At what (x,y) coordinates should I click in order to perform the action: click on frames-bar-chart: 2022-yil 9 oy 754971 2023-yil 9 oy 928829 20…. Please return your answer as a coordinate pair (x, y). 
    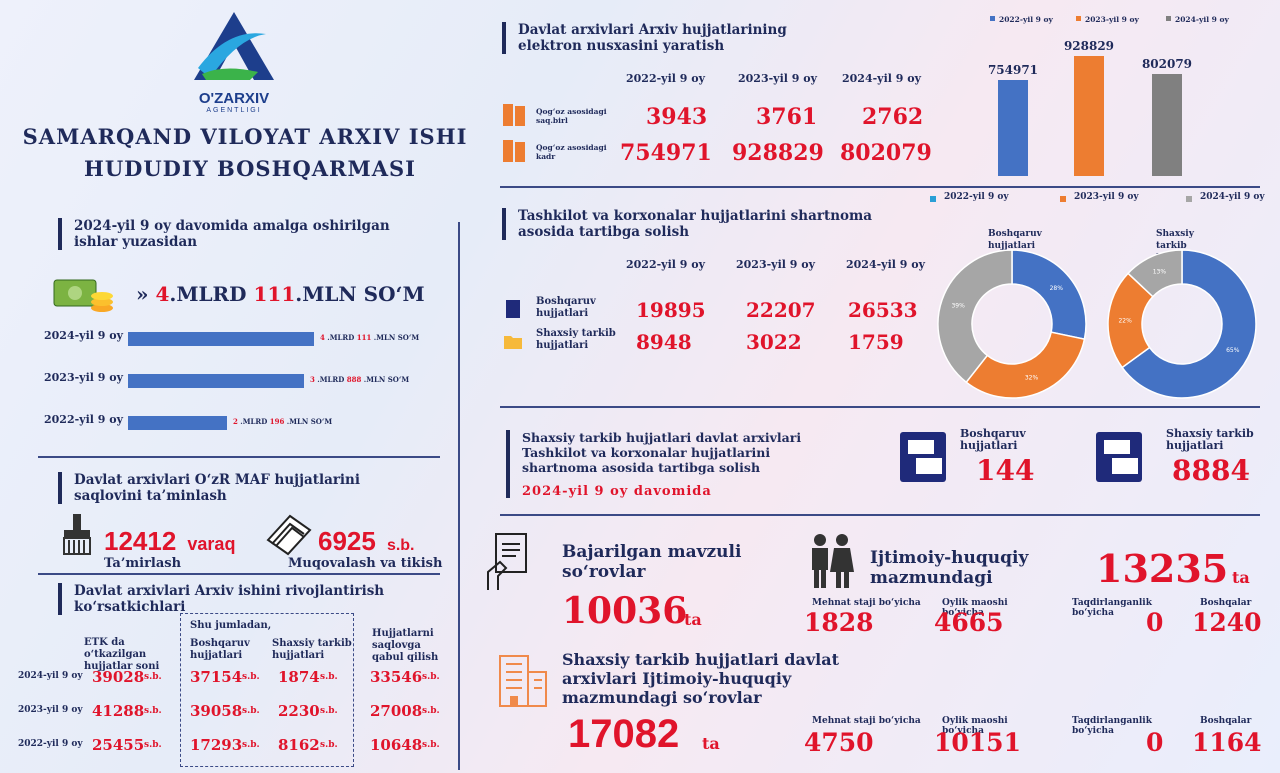
    Looking at the image, I should click on (1126, 94).